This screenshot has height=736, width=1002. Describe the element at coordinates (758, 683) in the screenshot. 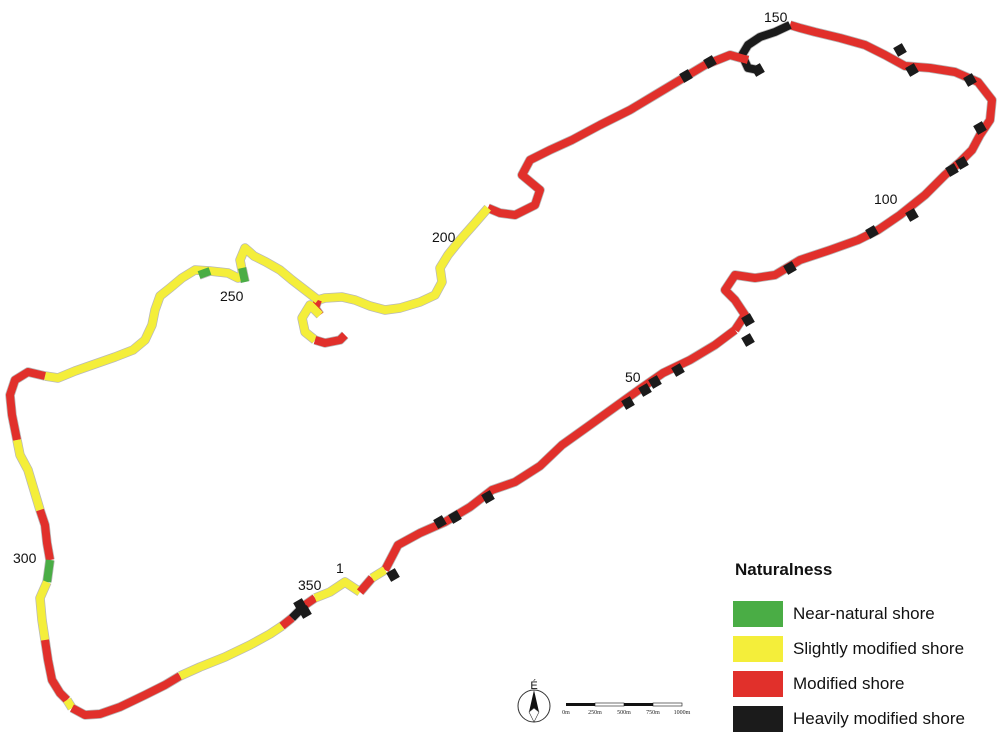

I see `legend-swatch-modified` at that location.